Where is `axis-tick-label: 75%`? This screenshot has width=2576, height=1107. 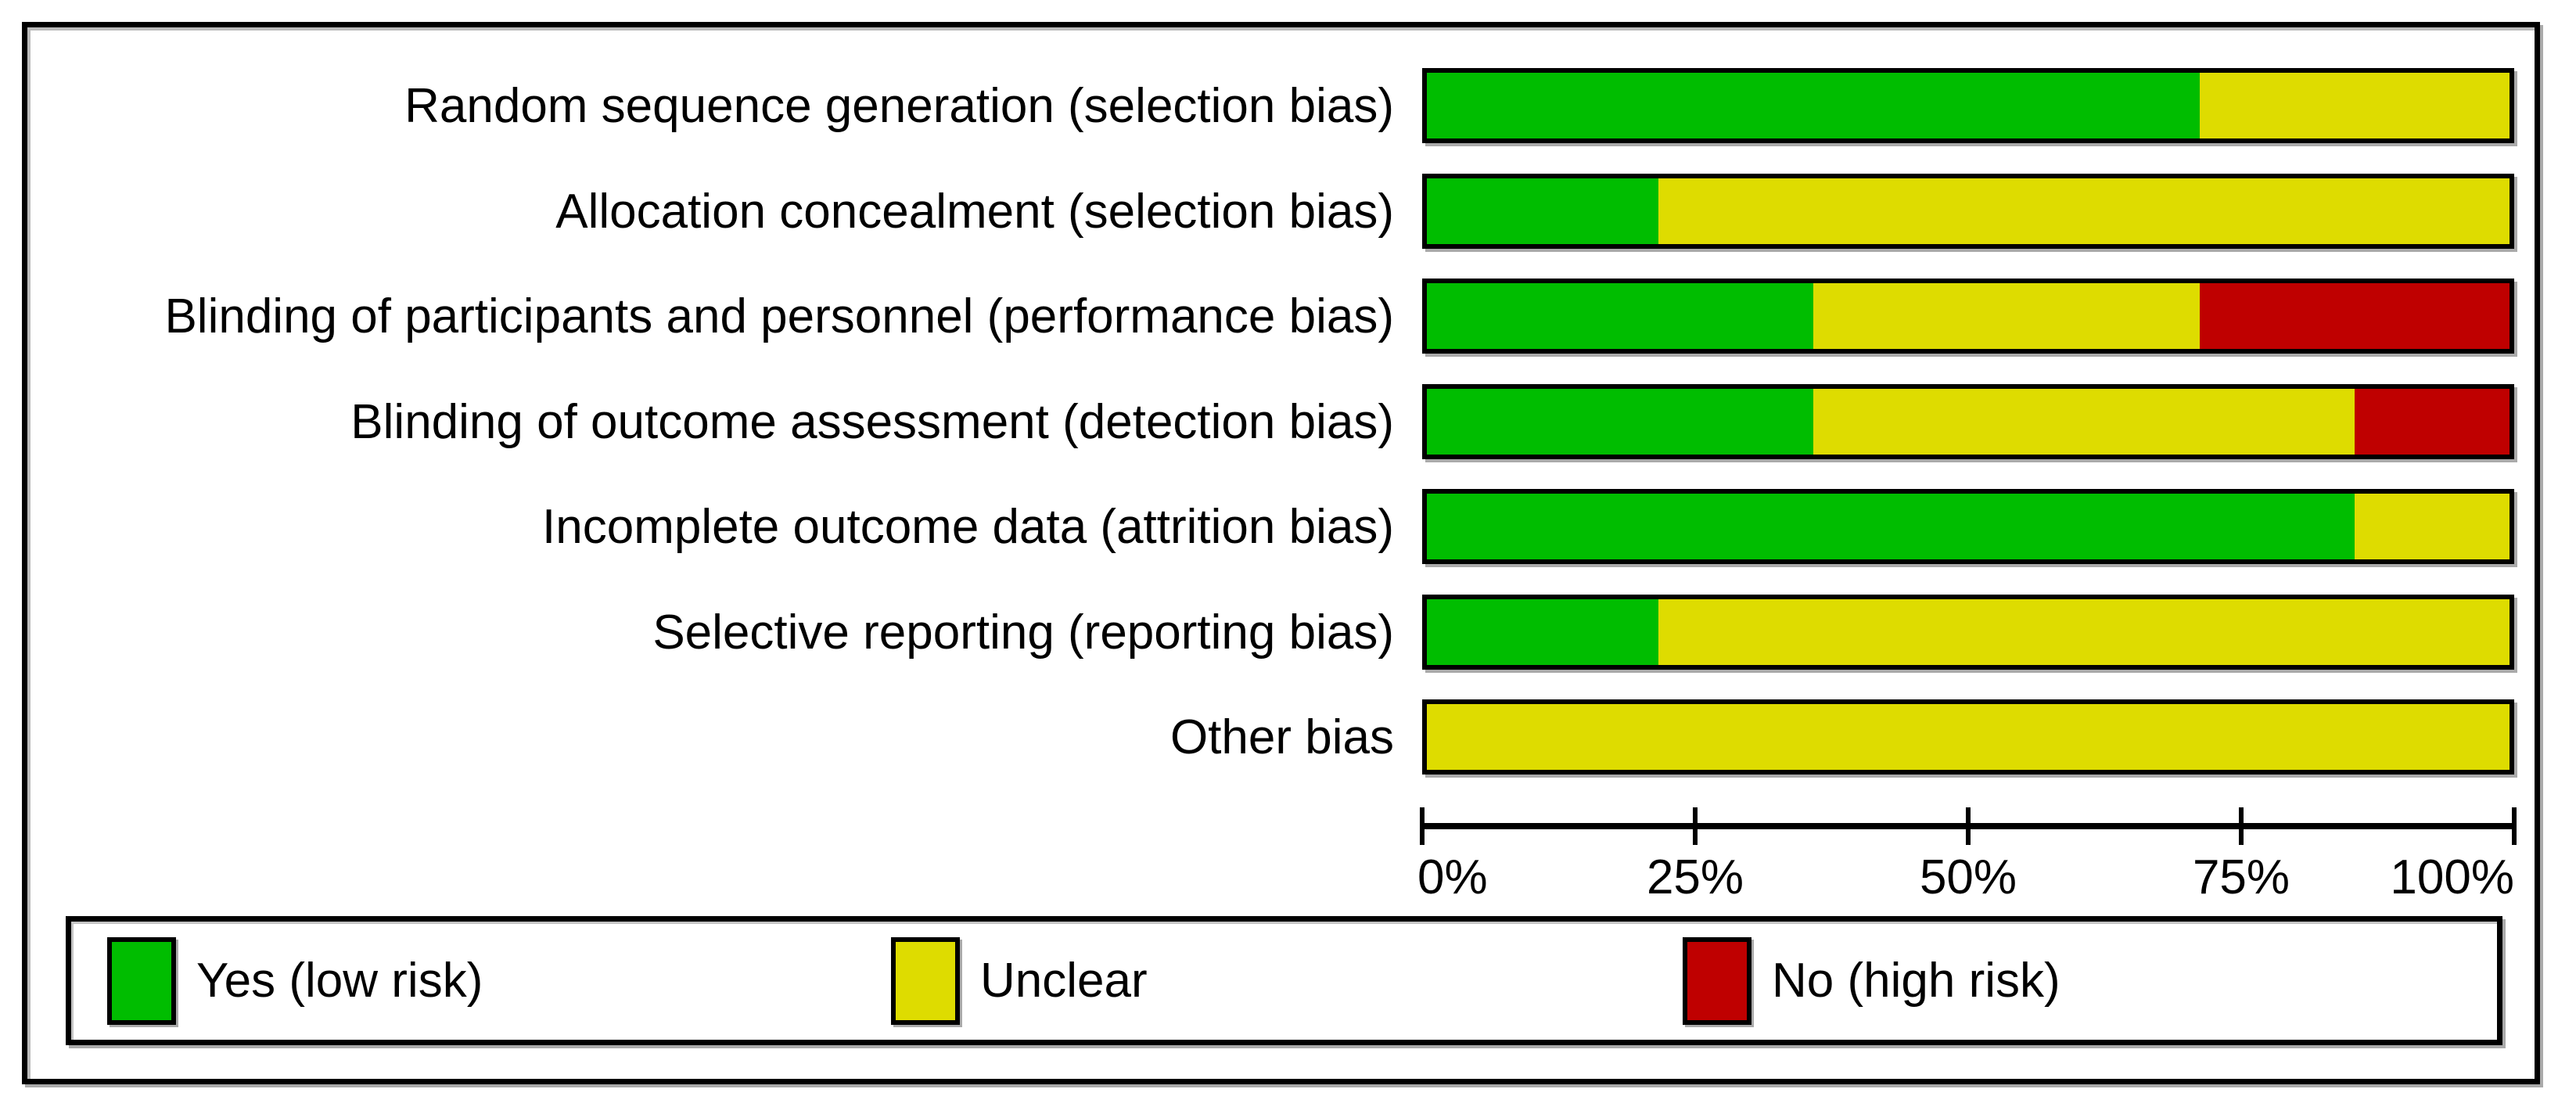
axis-tick-label: 75% is located at coordinates (2241, 877).